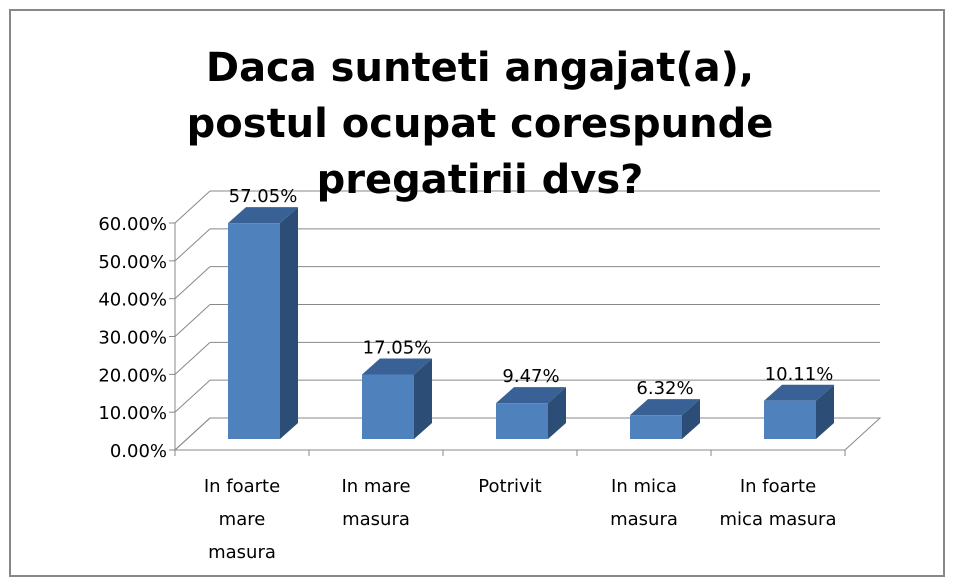 This screenshot has height=579, width=955. I want to click on y-tick-label: 0.00%, so click(138, 451).